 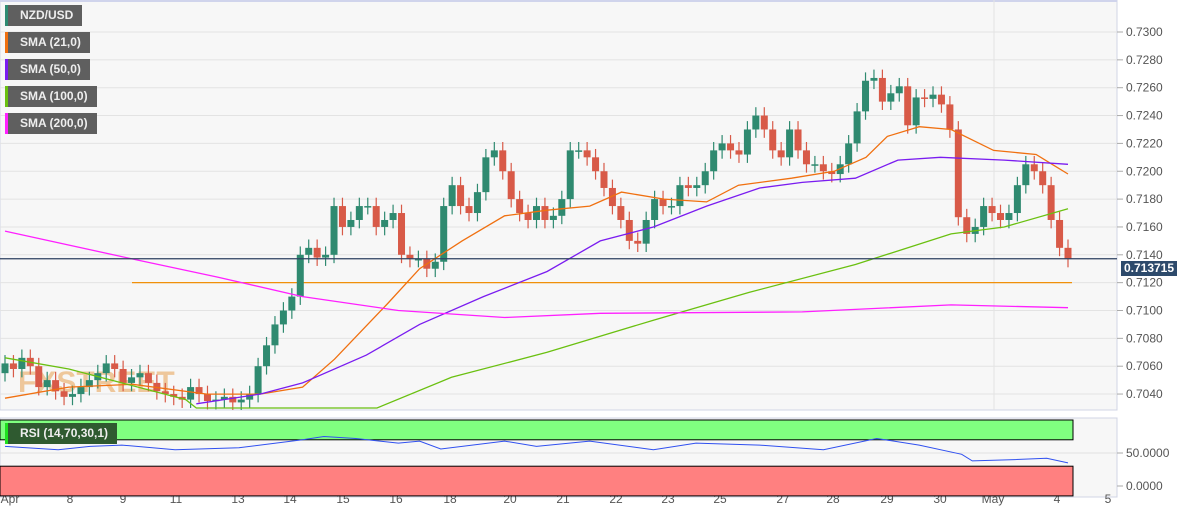 What do you see at coordinates (47, 42) in the screenshot?
I see `legend-sma-21: SMA (21,0)` at bounding box center [47, 42].